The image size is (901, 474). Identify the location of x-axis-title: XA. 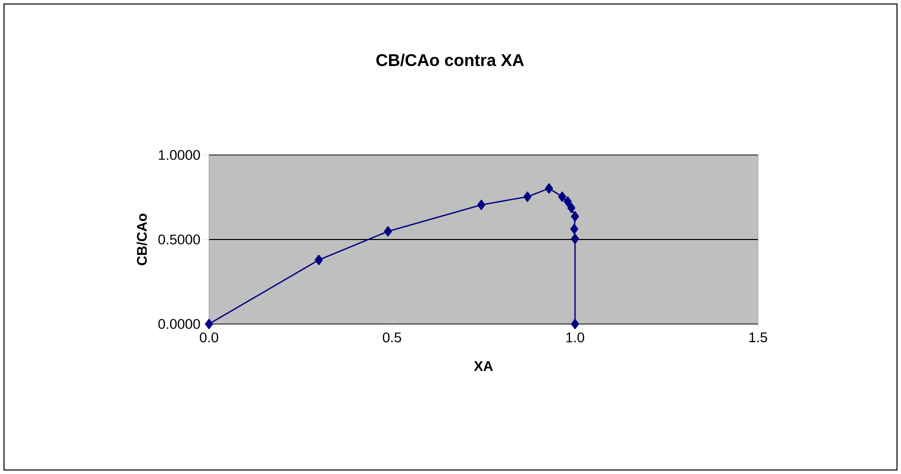
(483, 366).